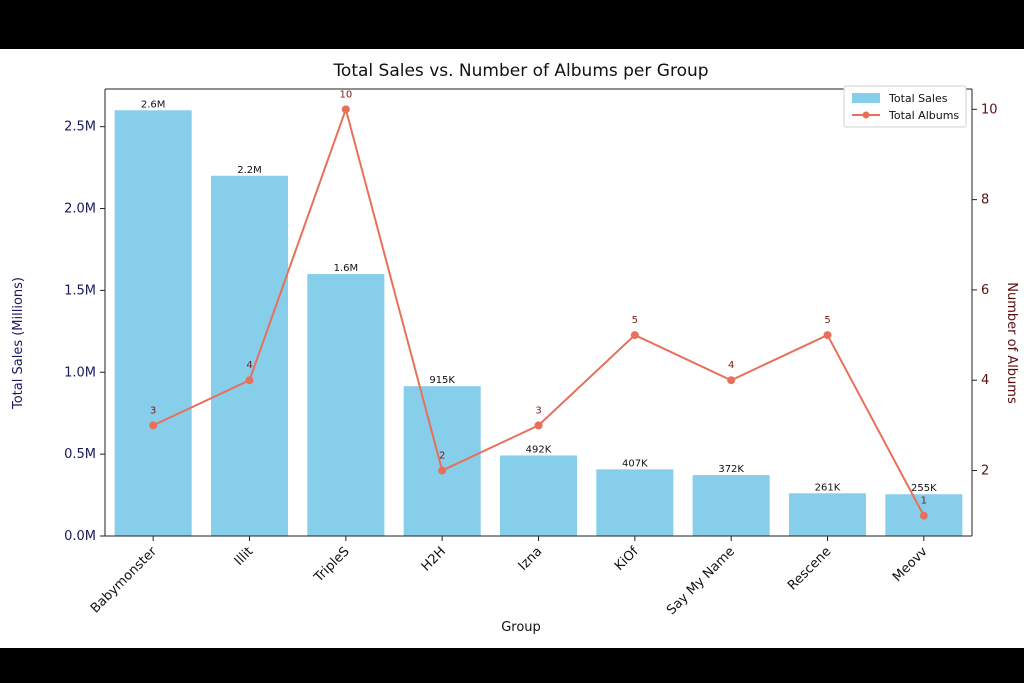 The image size is (1024, 683). What do you see at coordinates (539, 449) in the screenshot?
I see `bar-value-label: 492K` at bounding box center [539, 449].